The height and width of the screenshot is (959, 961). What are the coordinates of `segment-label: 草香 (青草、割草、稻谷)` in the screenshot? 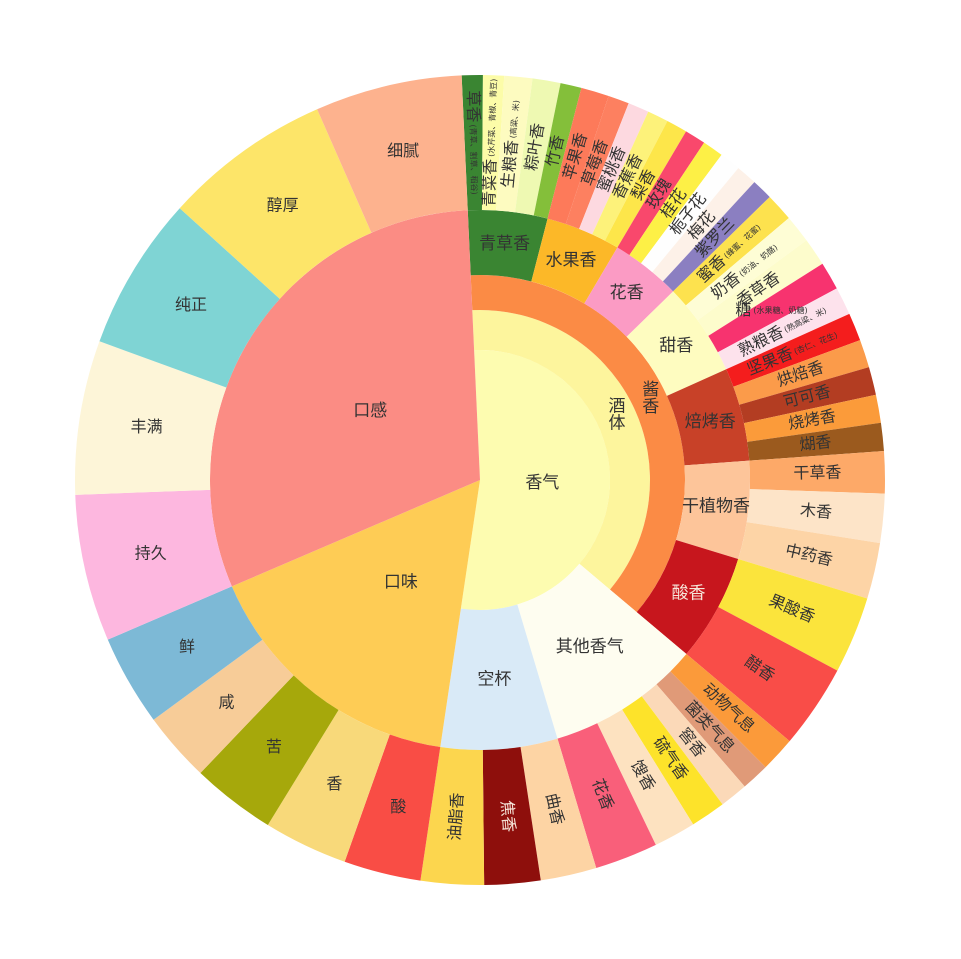 It's located at (474, 142).